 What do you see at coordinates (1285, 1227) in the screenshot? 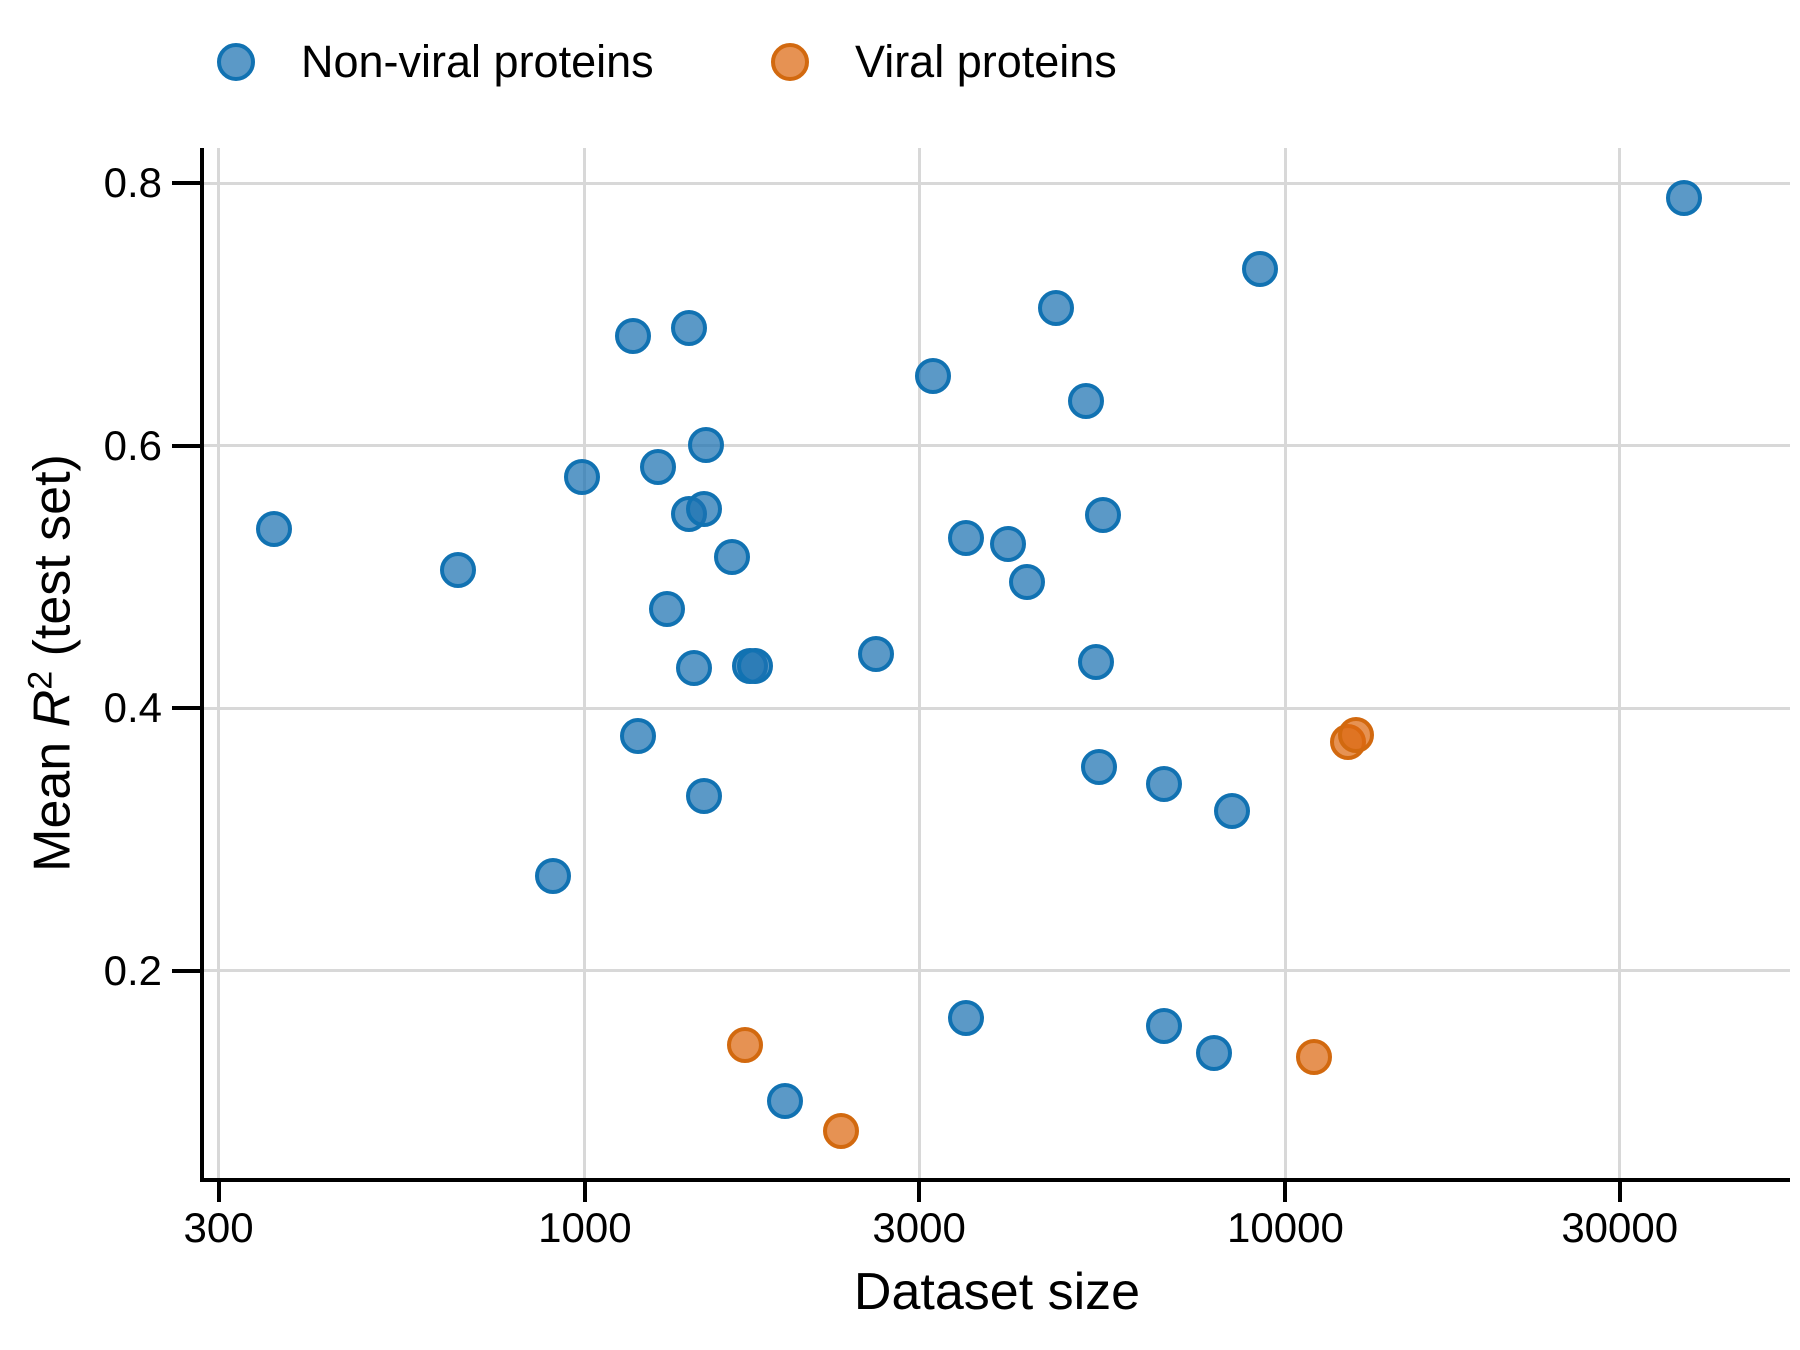
I see `x-tick-label-10000: 10000` at bounding box center [1285, 1227].